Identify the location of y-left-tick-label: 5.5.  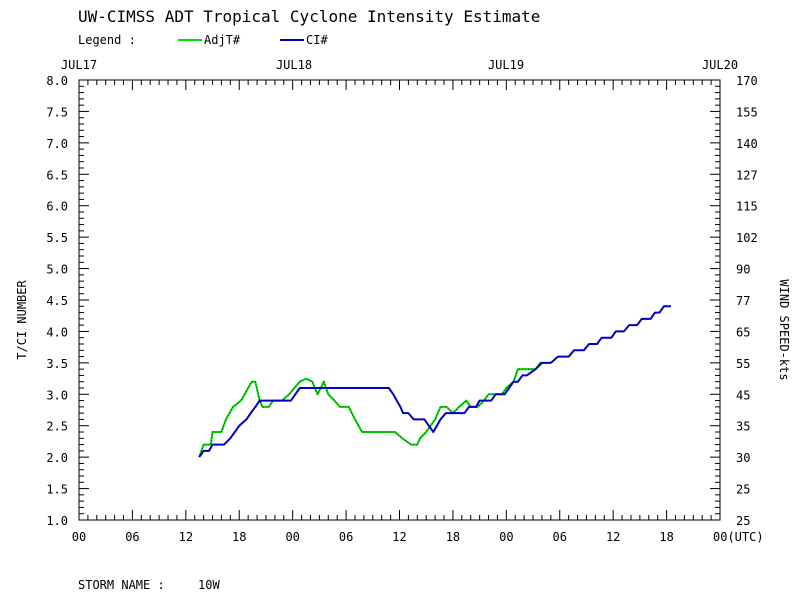
(57, 238).